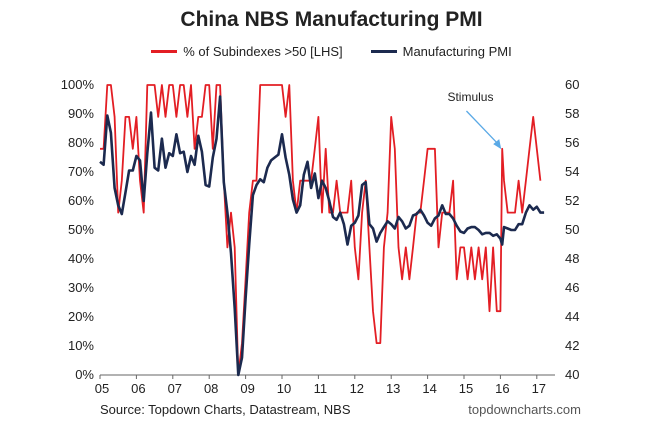  Describe the element at coordinates (393, 388) in the screenshot. I see `x-tick-label: 13` at that location.